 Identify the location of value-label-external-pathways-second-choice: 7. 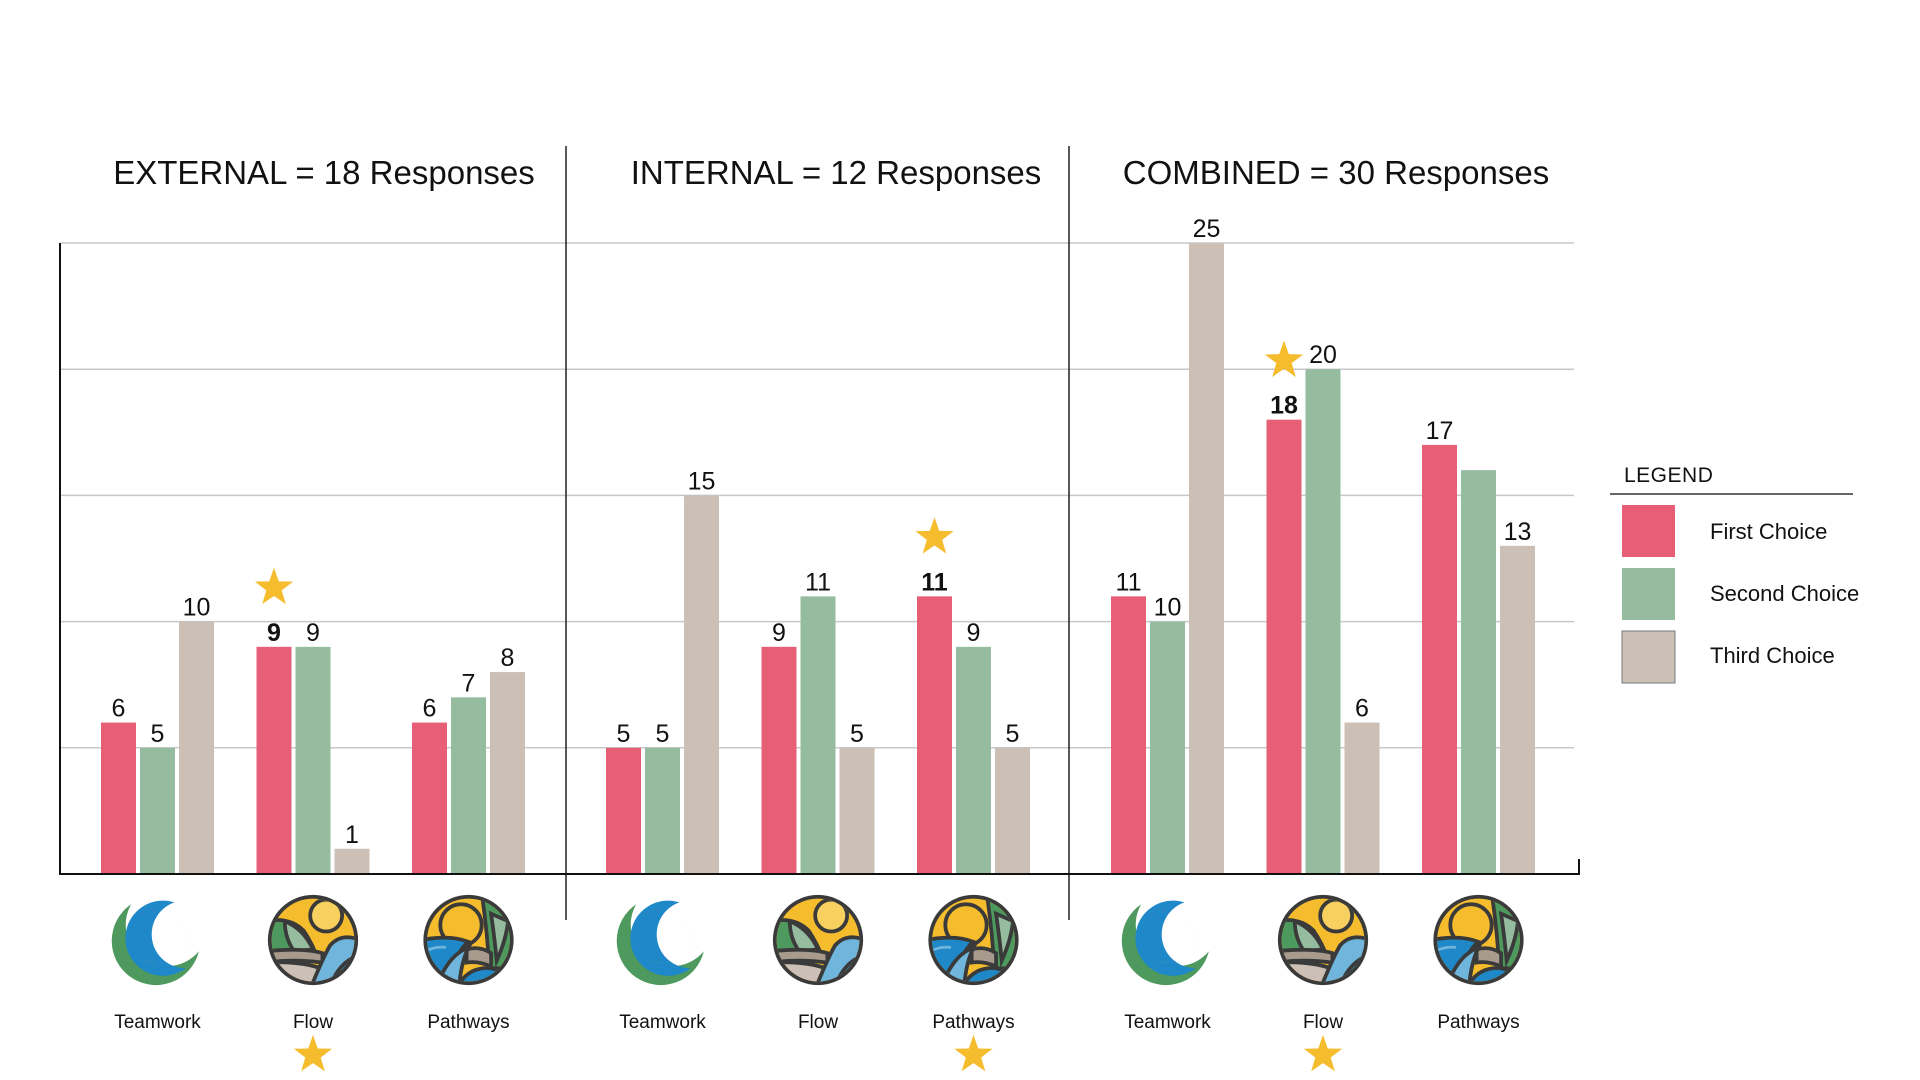
(469, 683).